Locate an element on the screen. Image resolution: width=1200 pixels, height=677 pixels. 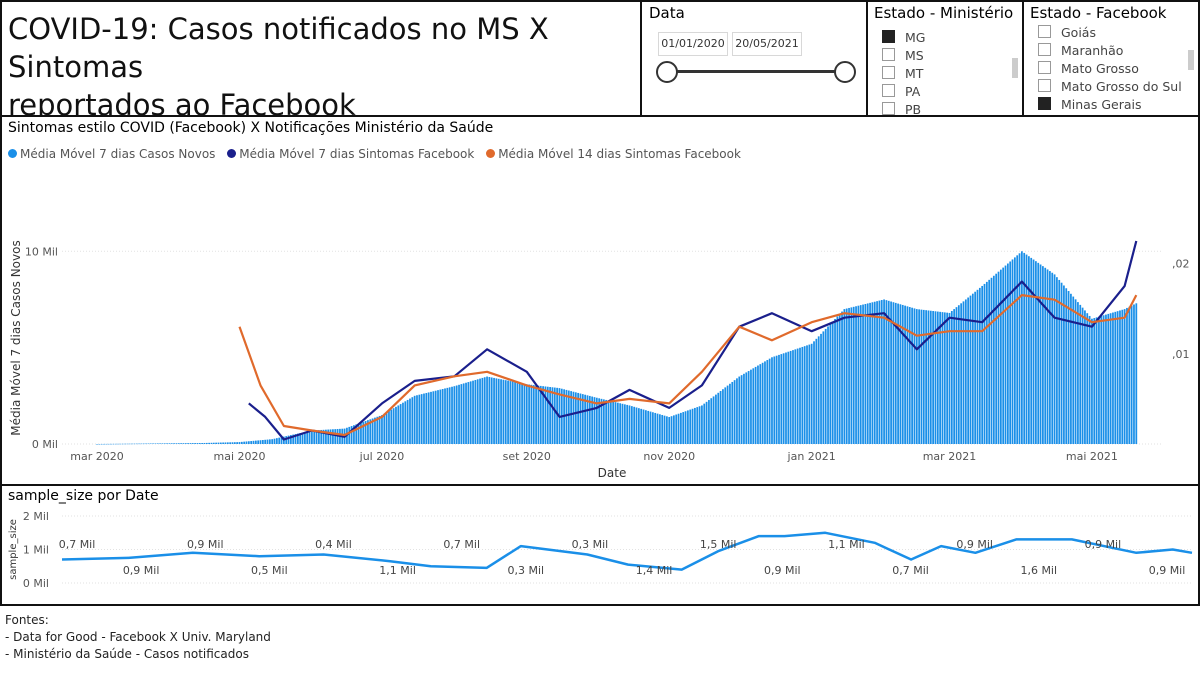
slicer-item: MT is located at coordinates (902, 74).